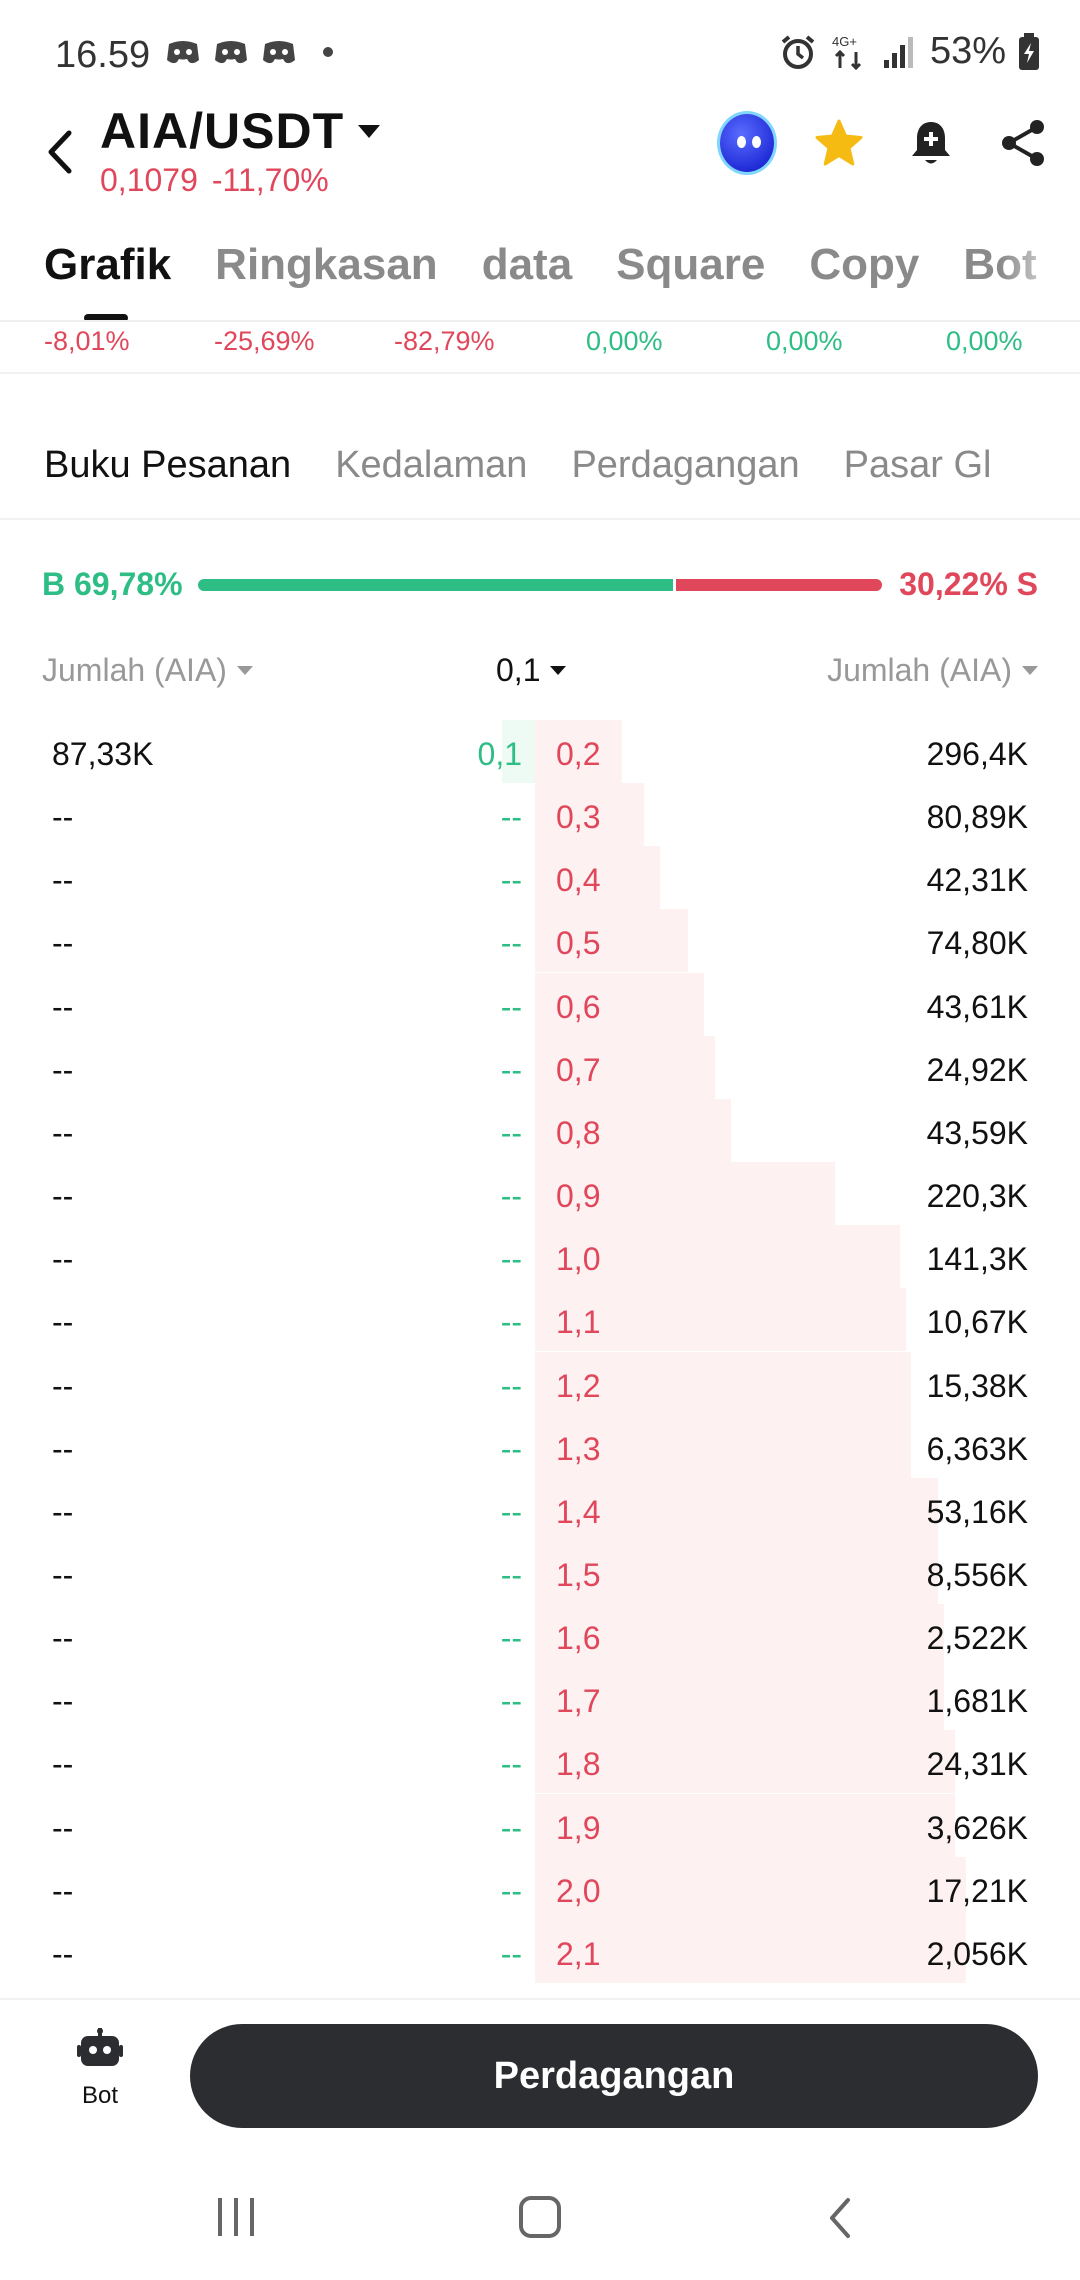 This screenshot has width=1080, height=2280. I want to click on ask-price: 1,8, so click(578, 1764).